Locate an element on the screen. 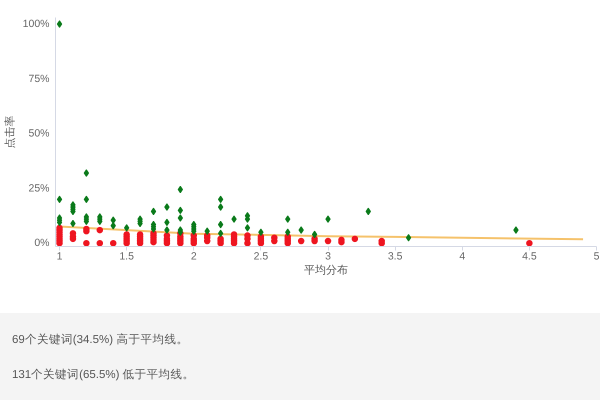  x-tick-label: 4.5 is located at coordinates (529, 256).